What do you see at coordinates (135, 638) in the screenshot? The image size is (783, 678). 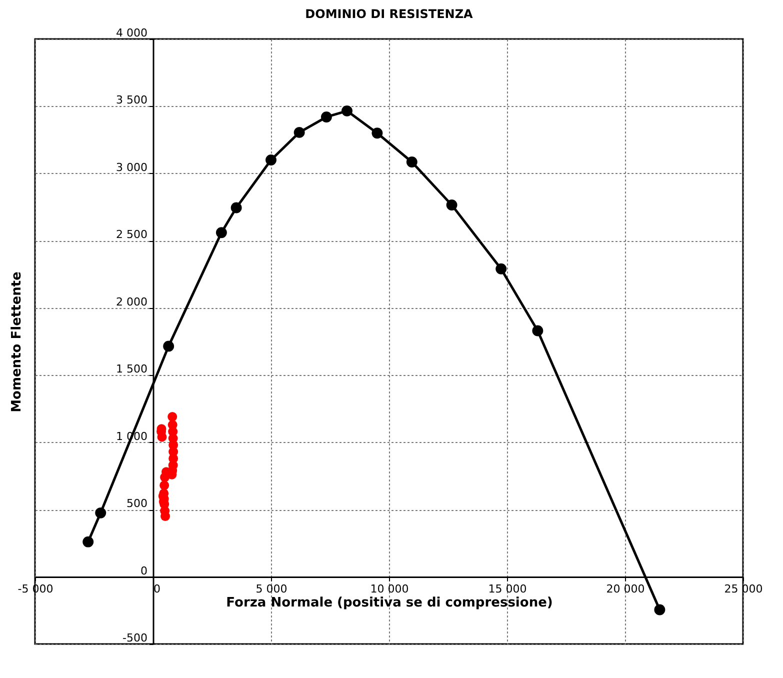 I see `y-tick-label: -500` at bounding box center [135, 638].